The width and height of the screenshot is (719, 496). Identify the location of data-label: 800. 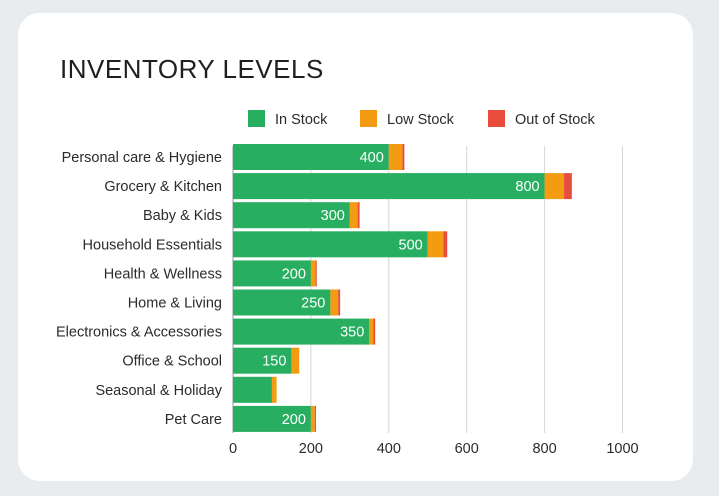
(527, 187).